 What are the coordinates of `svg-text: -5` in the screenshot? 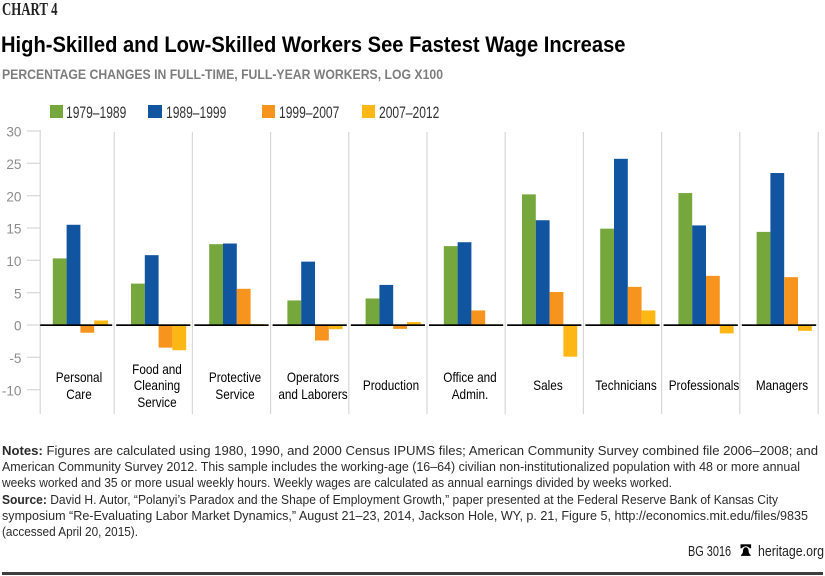 It's located at (15, 358).